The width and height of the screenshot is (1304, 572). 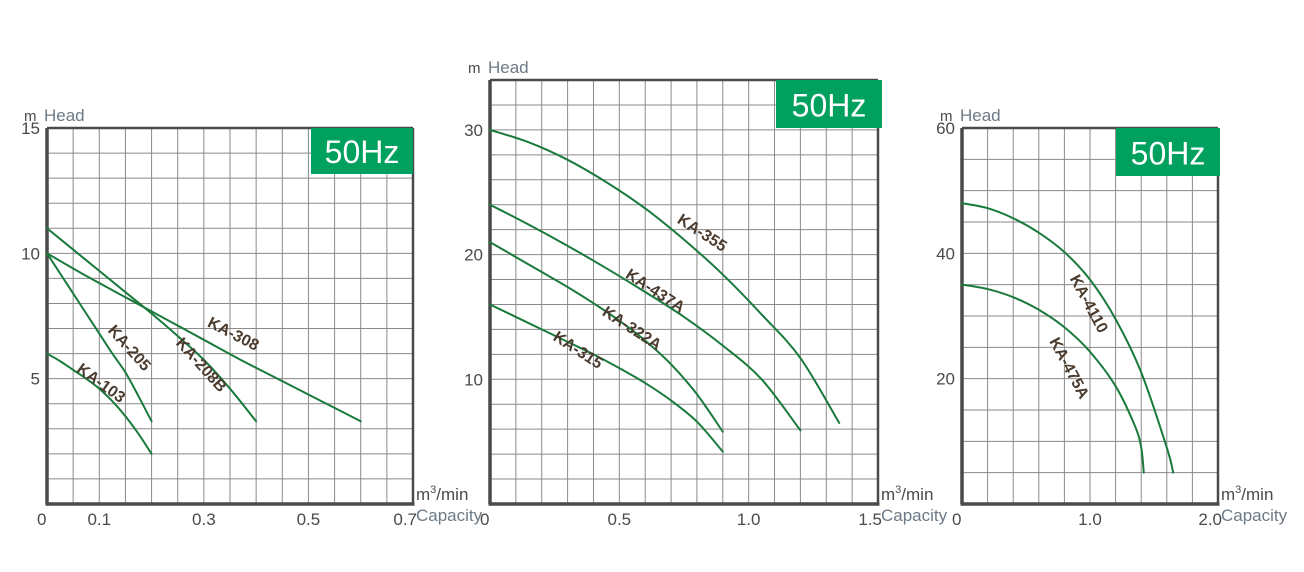 What do you see at coordinates (35, 379) in the screenshot?
I see `y-tick-label: 5` at bounding box center [35, 379].